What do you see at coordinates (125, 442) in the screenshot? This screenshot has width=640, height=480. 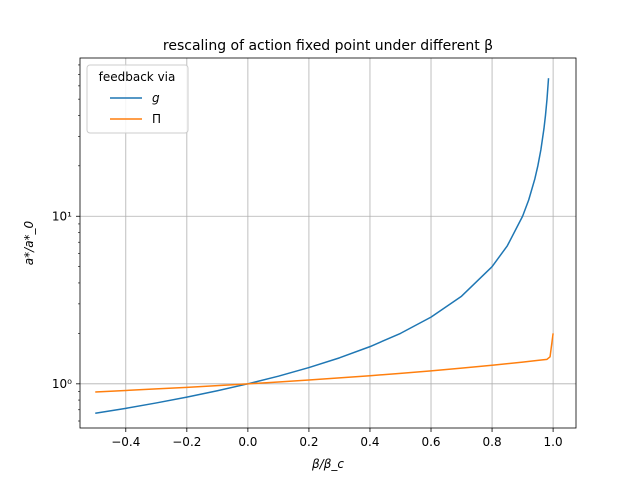 I see `x-tick-label: −0.4` at bounding box center [125, 442].